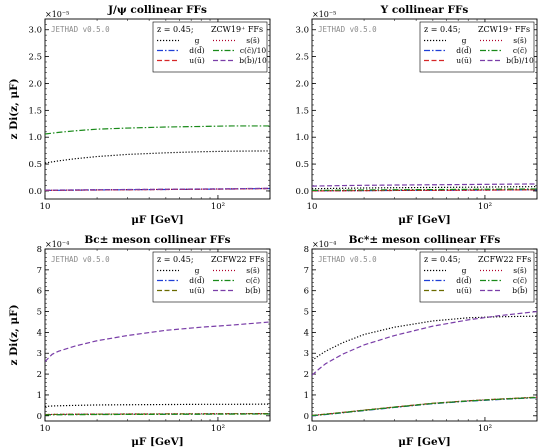 The height and width of the screenshot is (447, 550). I want to click on chart-title: J/ψ collinear FFs, so click(157, 10).